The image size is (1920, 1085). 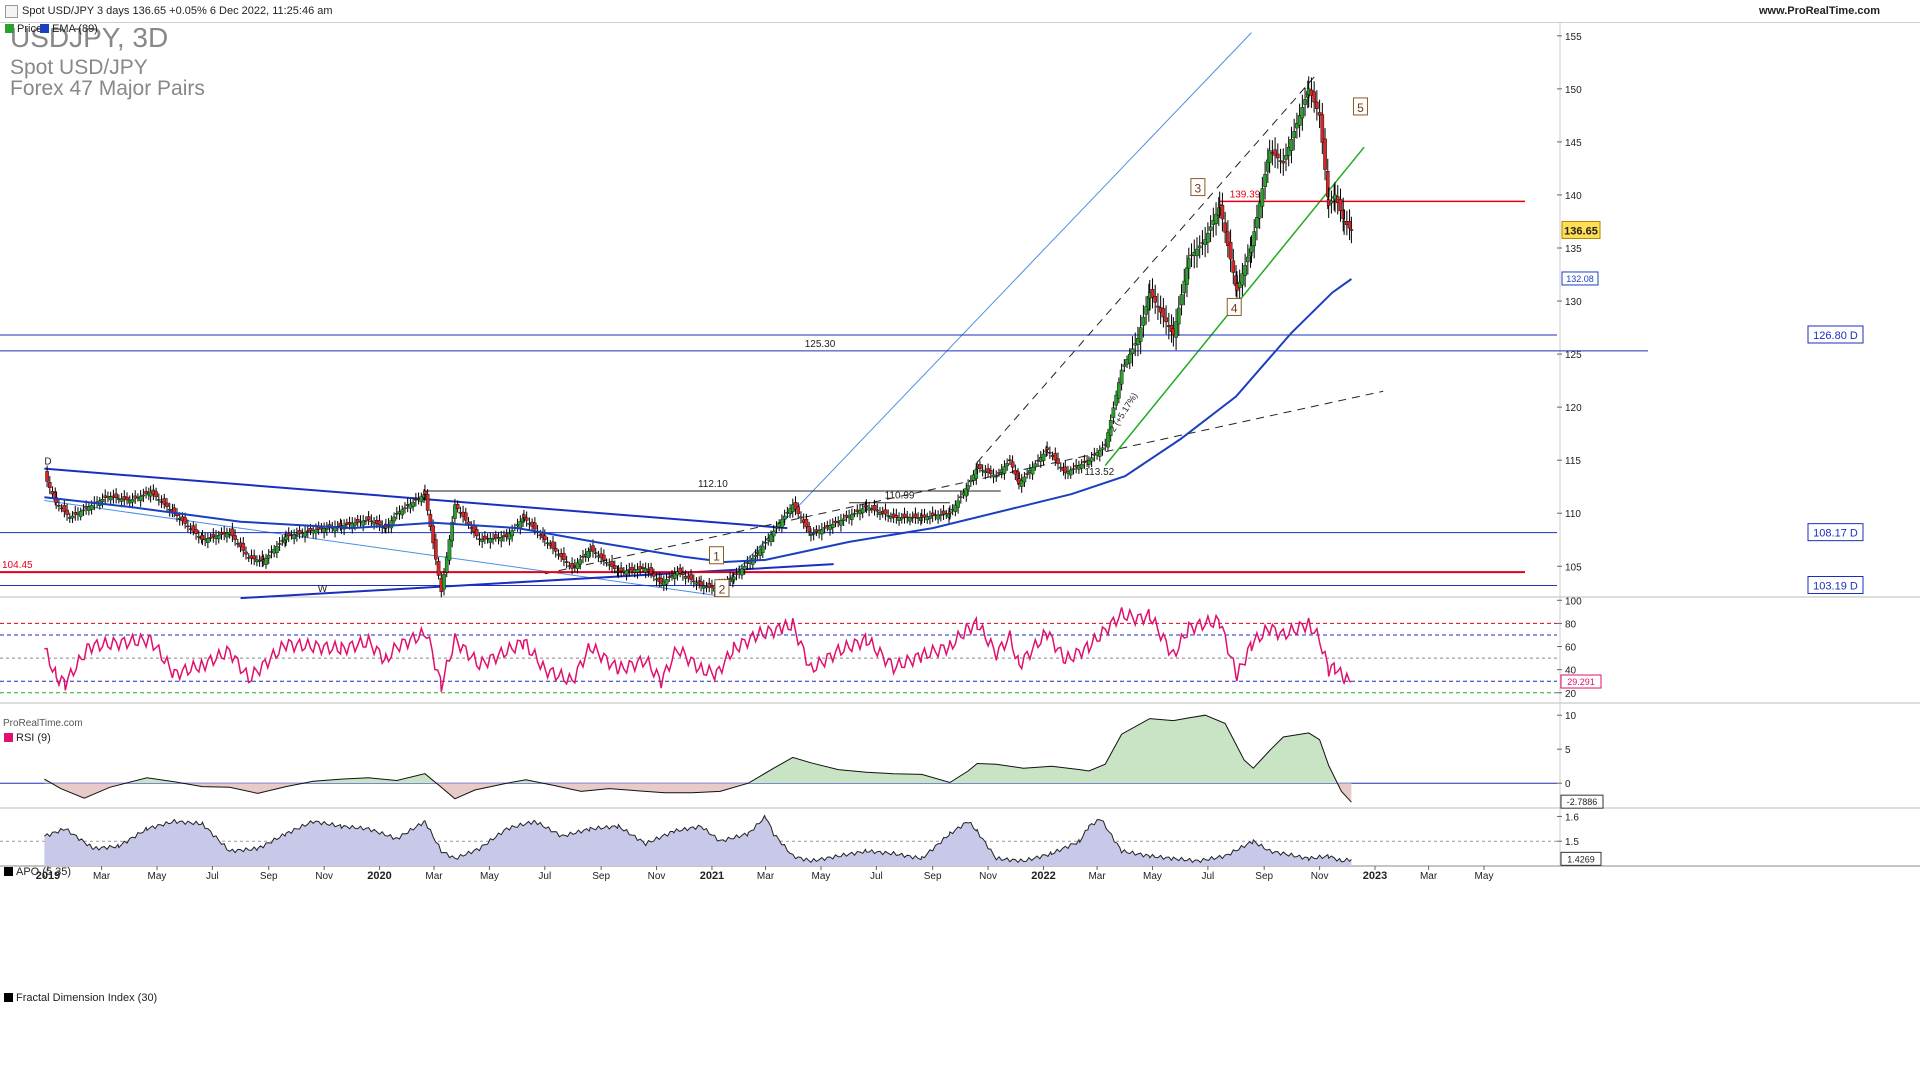 I want to click on last-price-tag, so click(x=1581, y=229).